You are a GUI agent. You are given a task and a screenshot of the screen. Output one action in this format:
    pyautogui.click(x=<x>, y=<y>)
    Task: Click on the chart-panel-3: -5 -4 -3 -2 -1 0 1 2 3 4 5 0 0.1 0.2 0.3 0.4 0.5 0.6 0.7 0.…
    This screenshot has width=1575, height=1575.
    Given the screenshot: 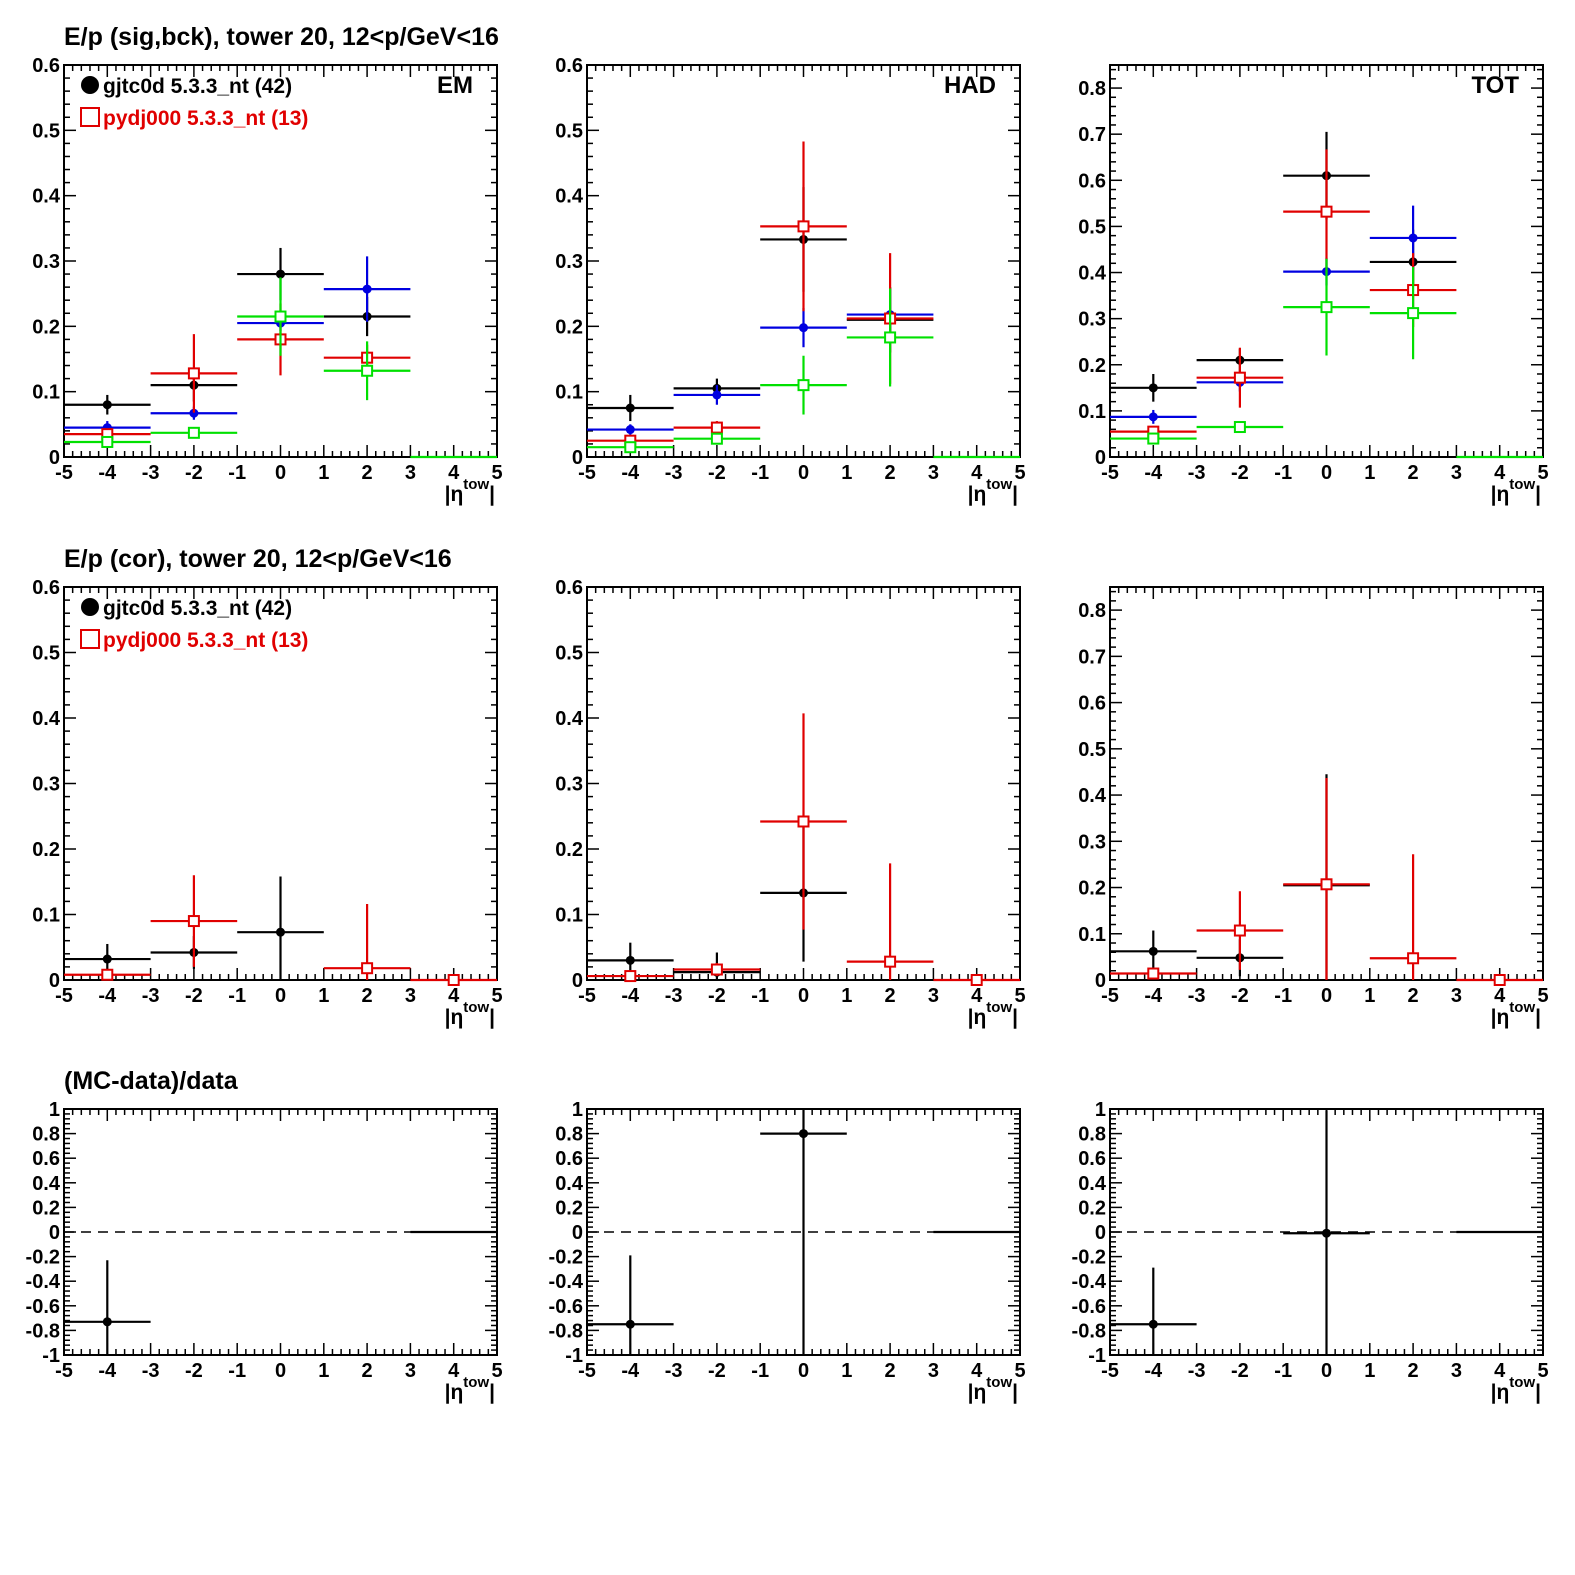 What is the action you would take?
    pyautogui.click(x=1313, y=285)
    